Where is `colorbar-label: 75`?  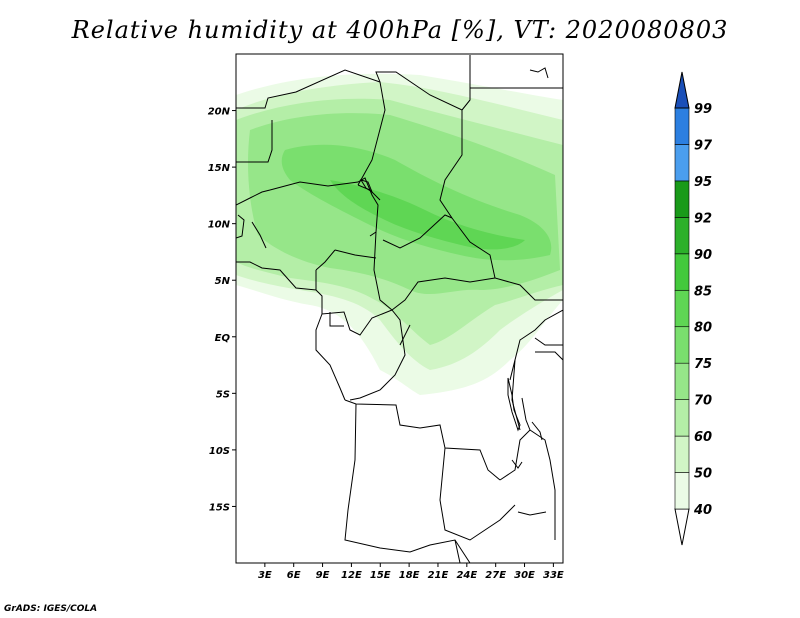
colorbar-label: 75 is located at coordinates (703, 364).